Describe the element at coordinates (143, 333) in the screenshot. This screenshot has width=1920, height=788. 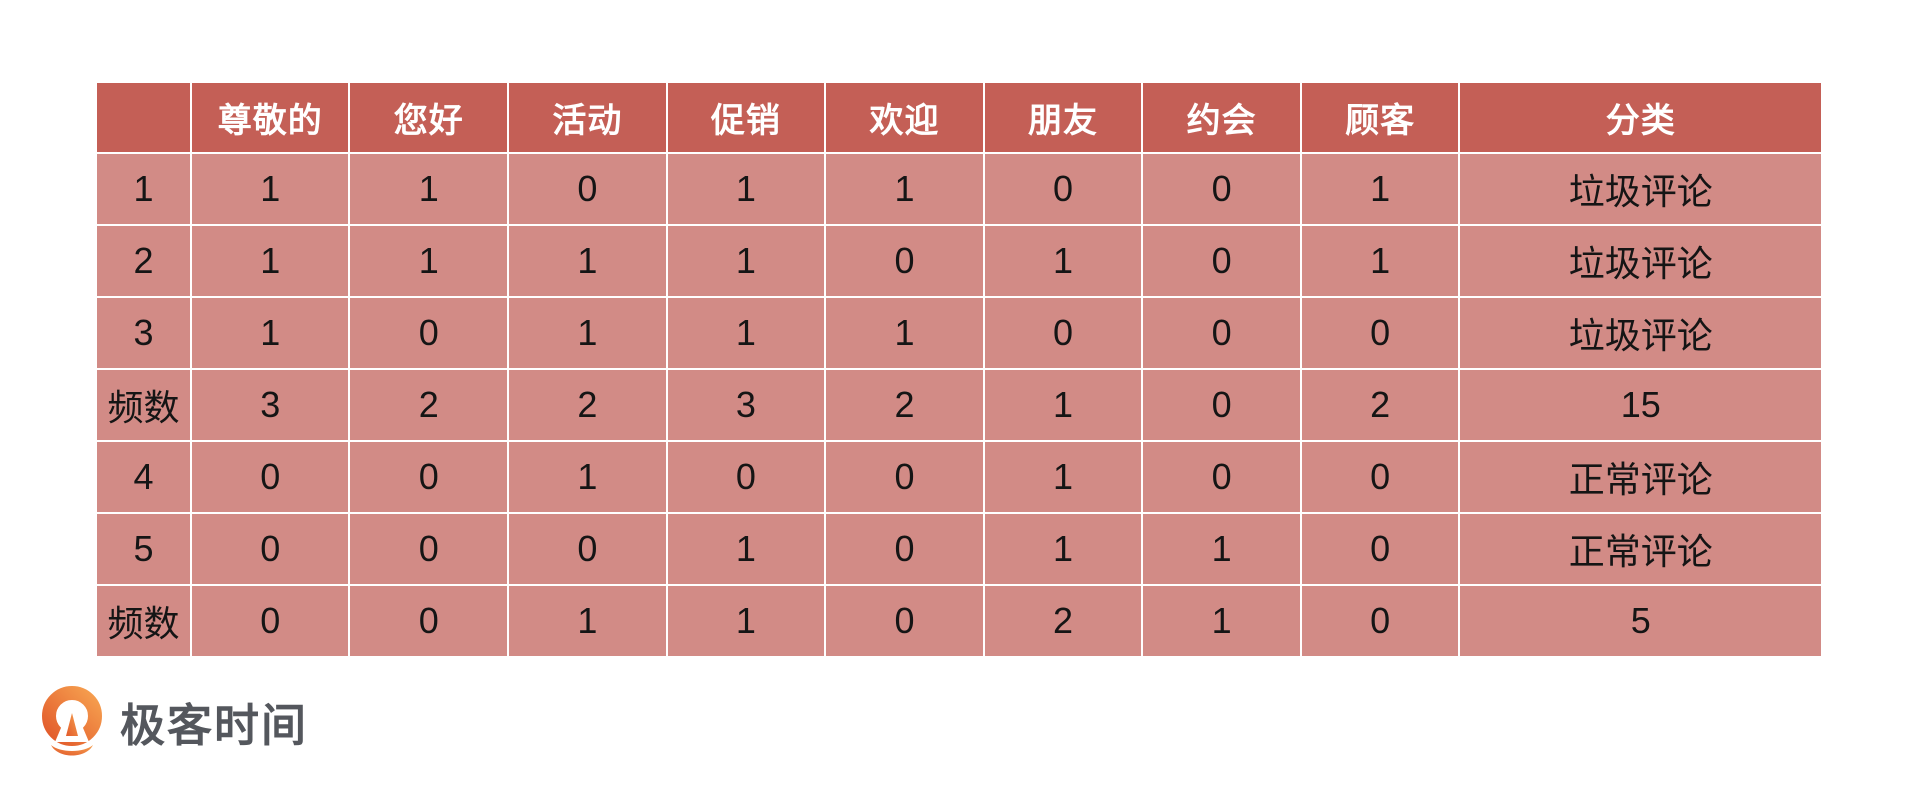
I see `row-label: 3` at that location.